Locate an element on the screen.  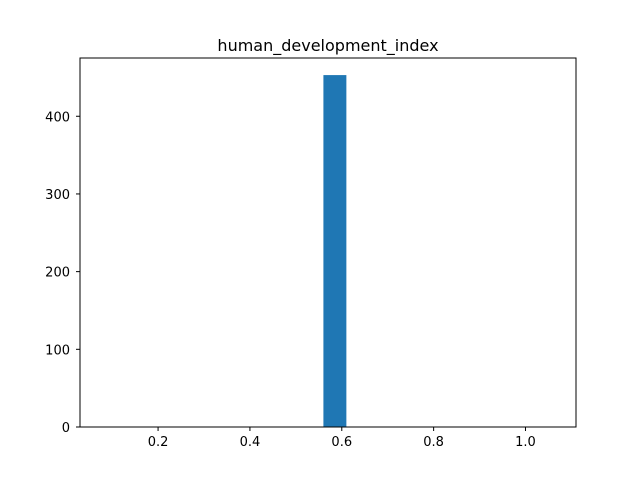
bars-layer is located at coordinates (335, 251).